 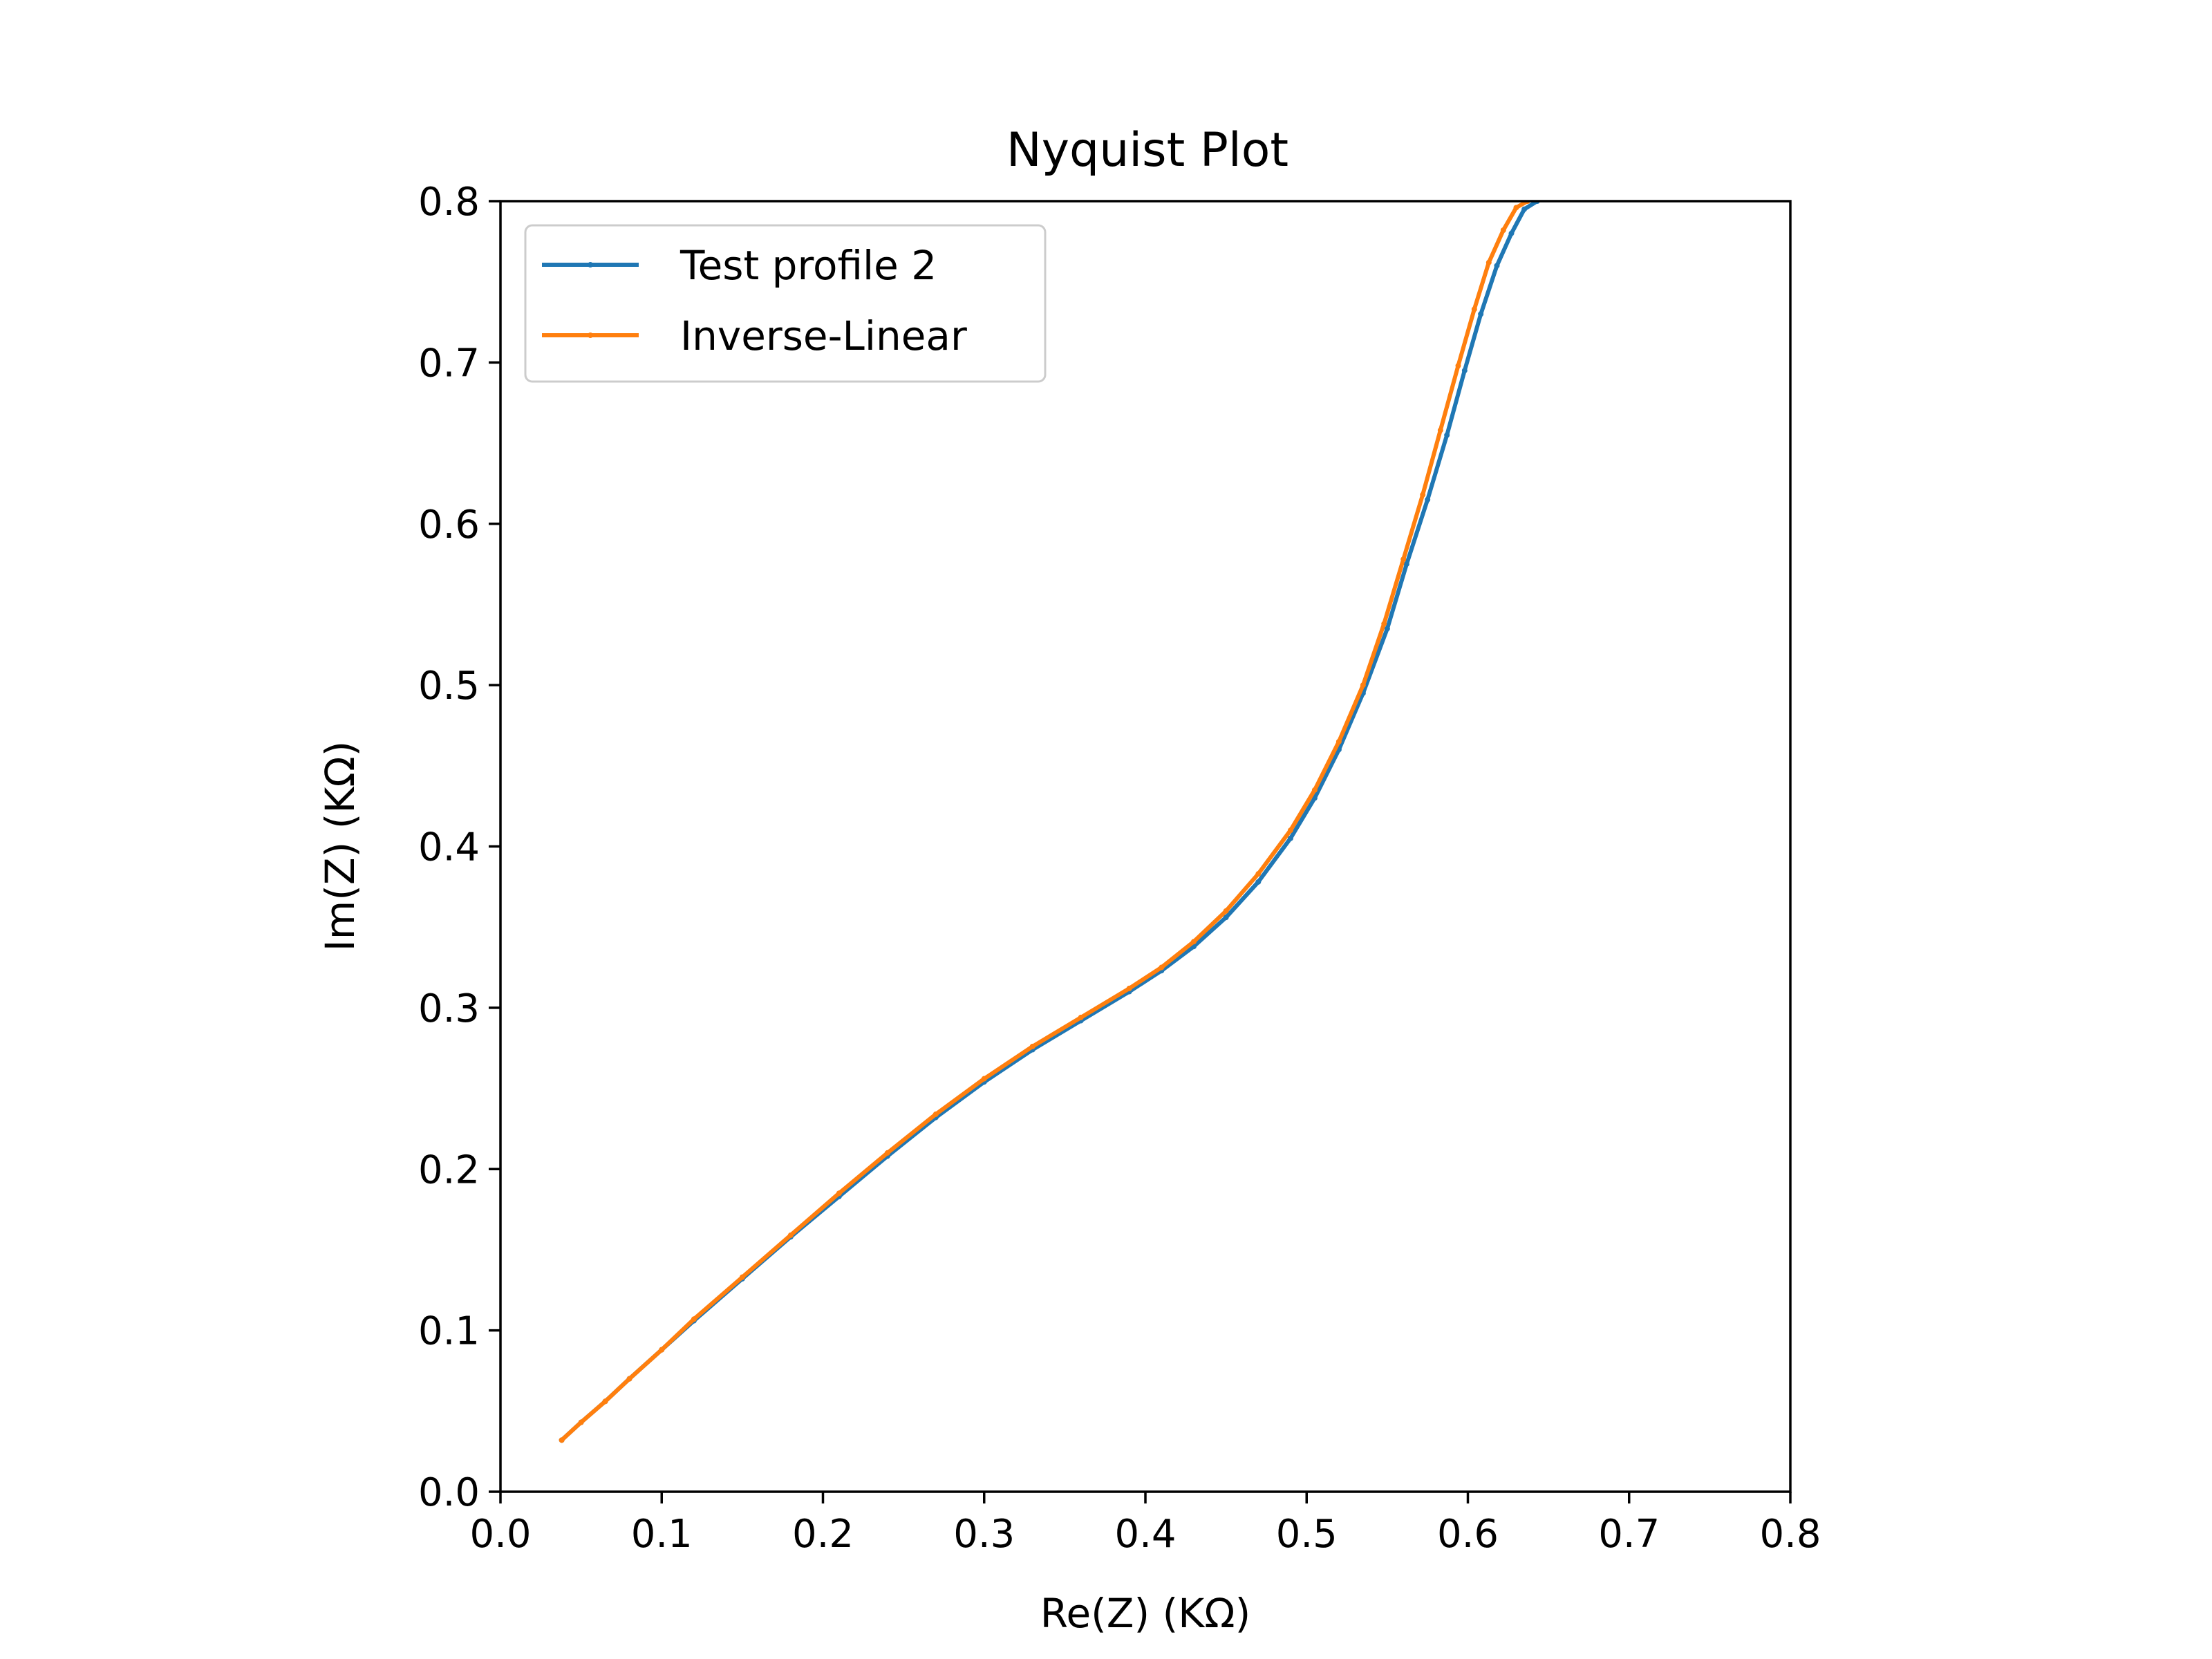 What do you see at coordinates (1145, 1614) in the screenshot?
I see `x-axis-label: Re(Z) (KΩ)` at bounding box center [1145, 1614].